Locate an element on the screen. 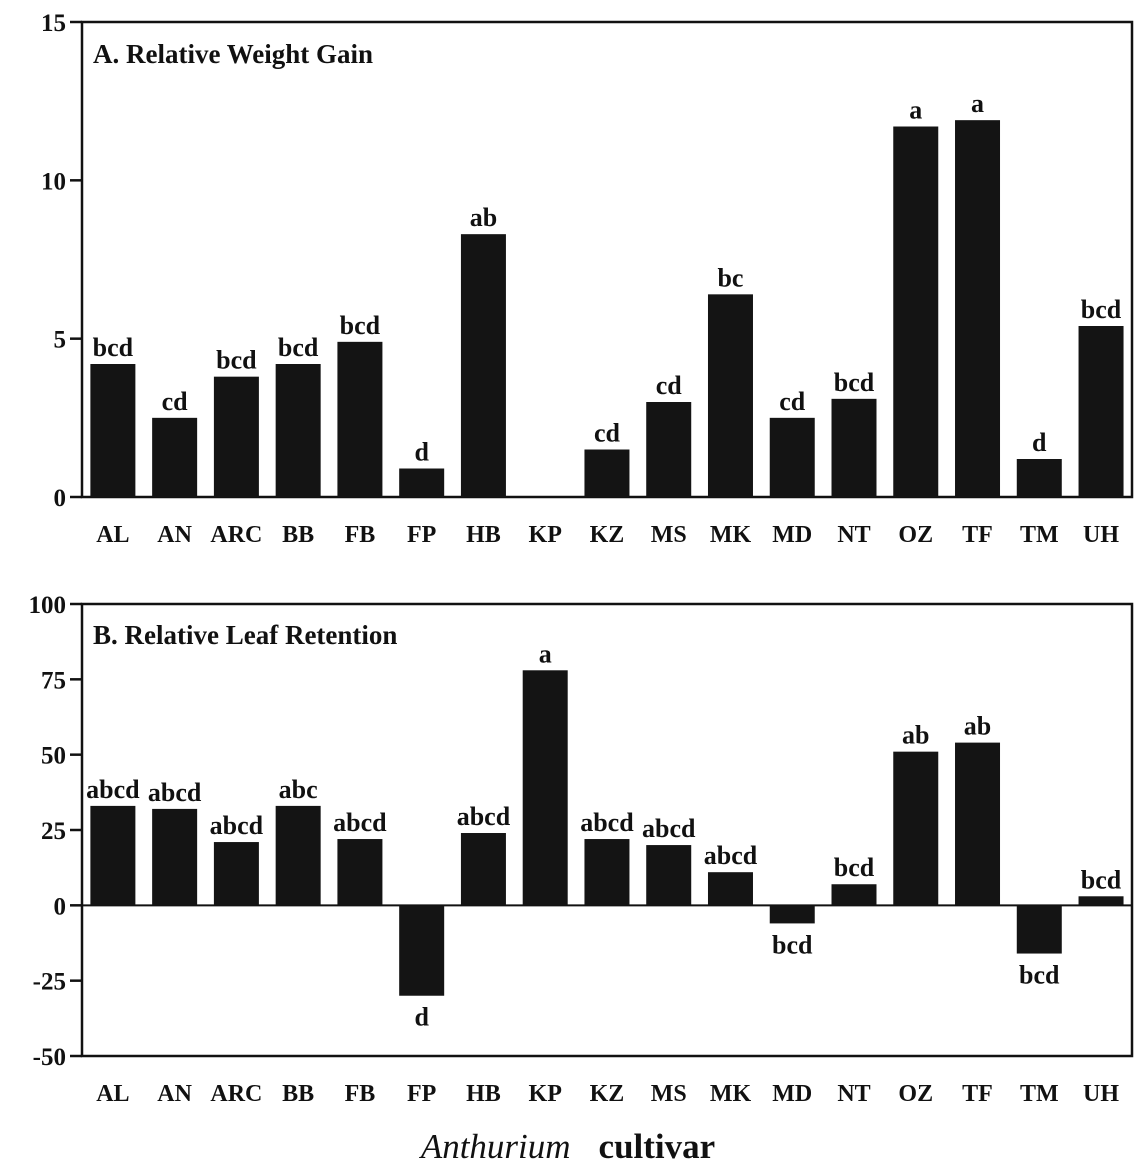 Image resolution: width=1136 pixels, height=1164 pixels. bar-kp is located at coordinates (545, 787).